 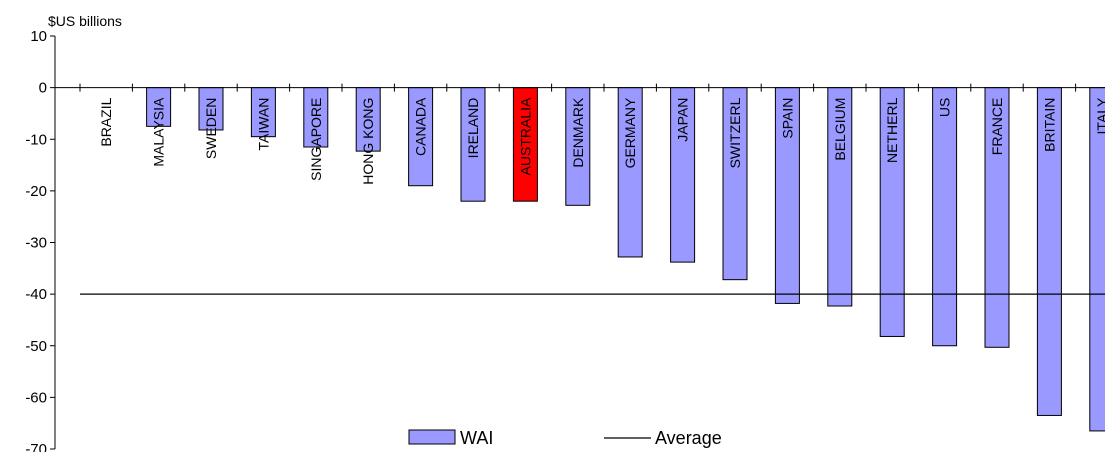 I want to click on bar-france, so click(x=997, y=217).